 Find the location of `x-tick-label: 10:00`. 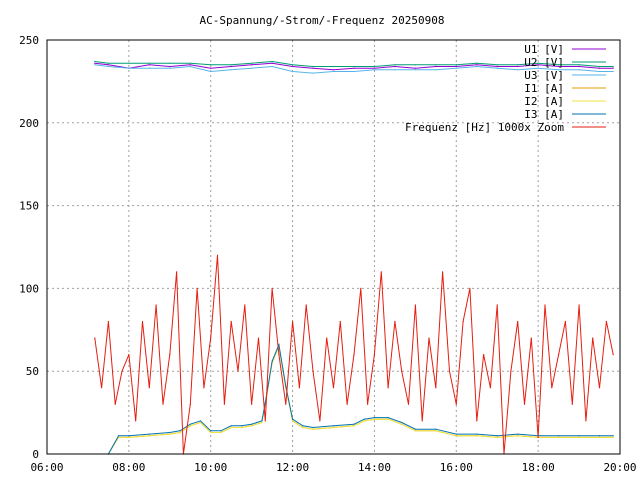

x-tick-label: 10:00 is located at coordinates (210, 467).